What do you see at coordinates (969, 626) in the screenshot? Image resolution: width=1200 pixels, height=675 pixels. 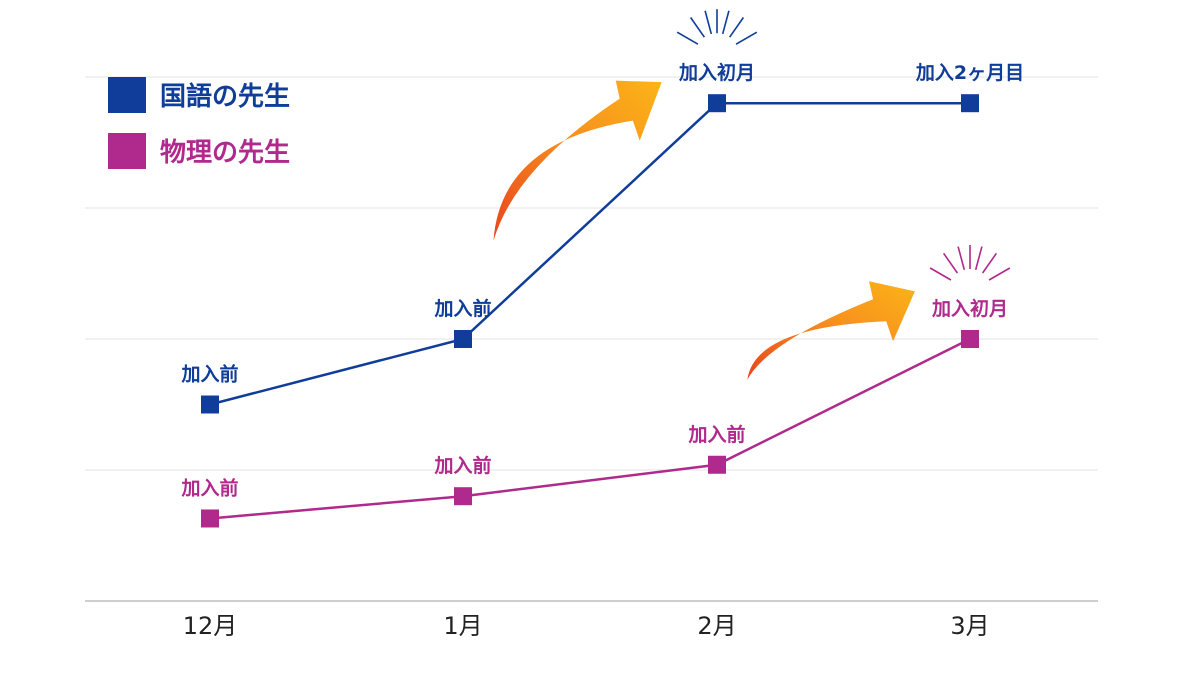 I see `x-tick-label: 3月` at bounding box center [969, 626].